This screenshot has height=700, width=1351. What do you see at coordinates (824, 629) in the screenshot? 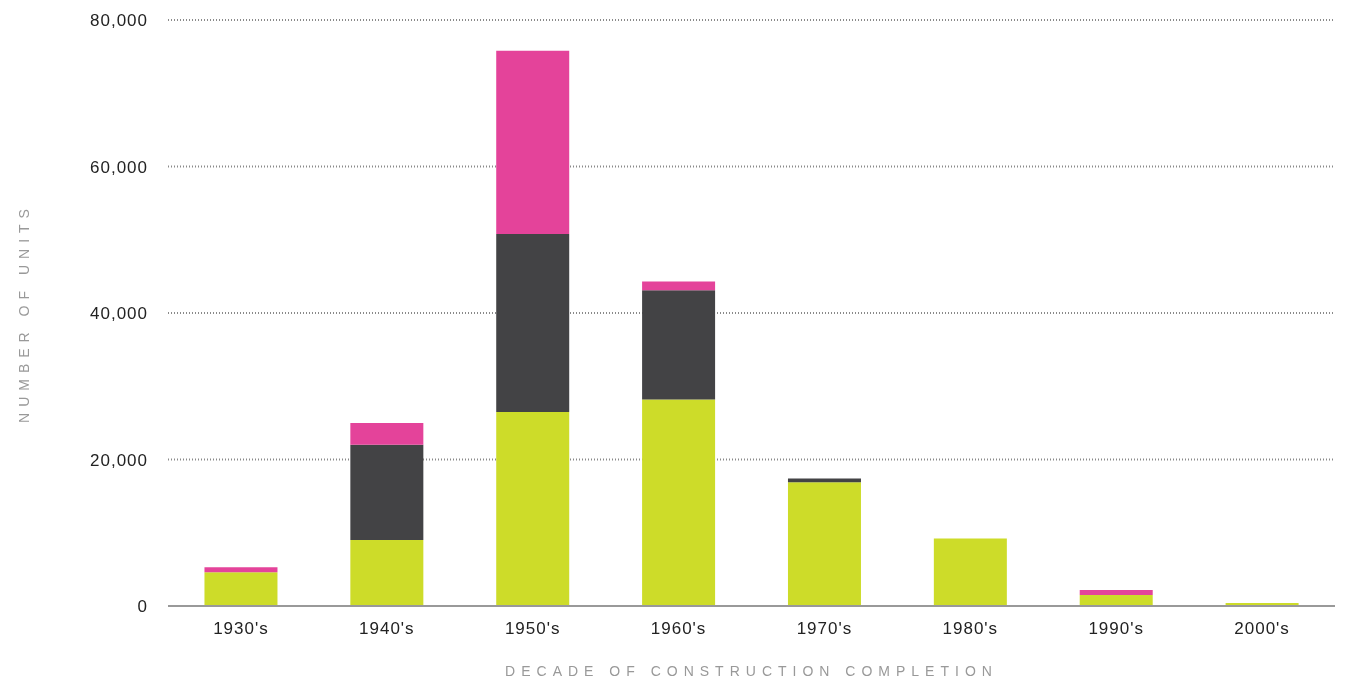
I see `x-tick-label: 1970's` at bounding box center [824, 629].